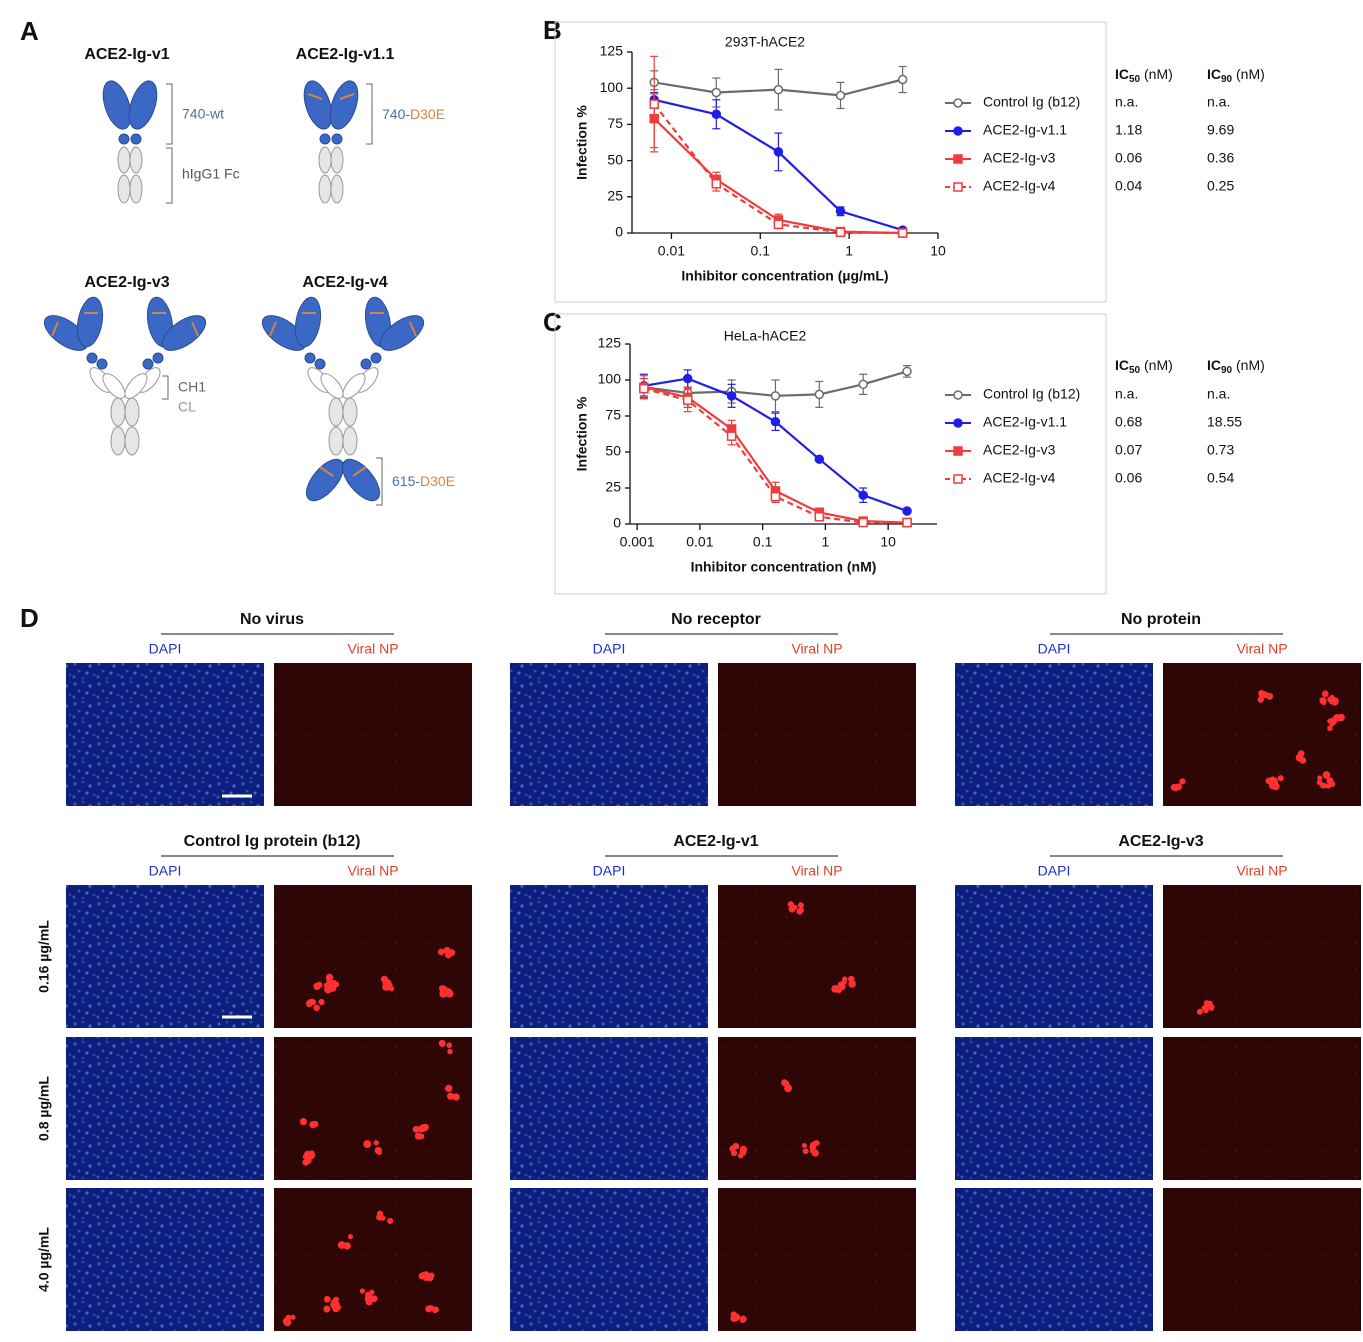 This screenshot has width=1363, height=1342. I want to click on ic-header-sub: 90, so click(1227, 370).